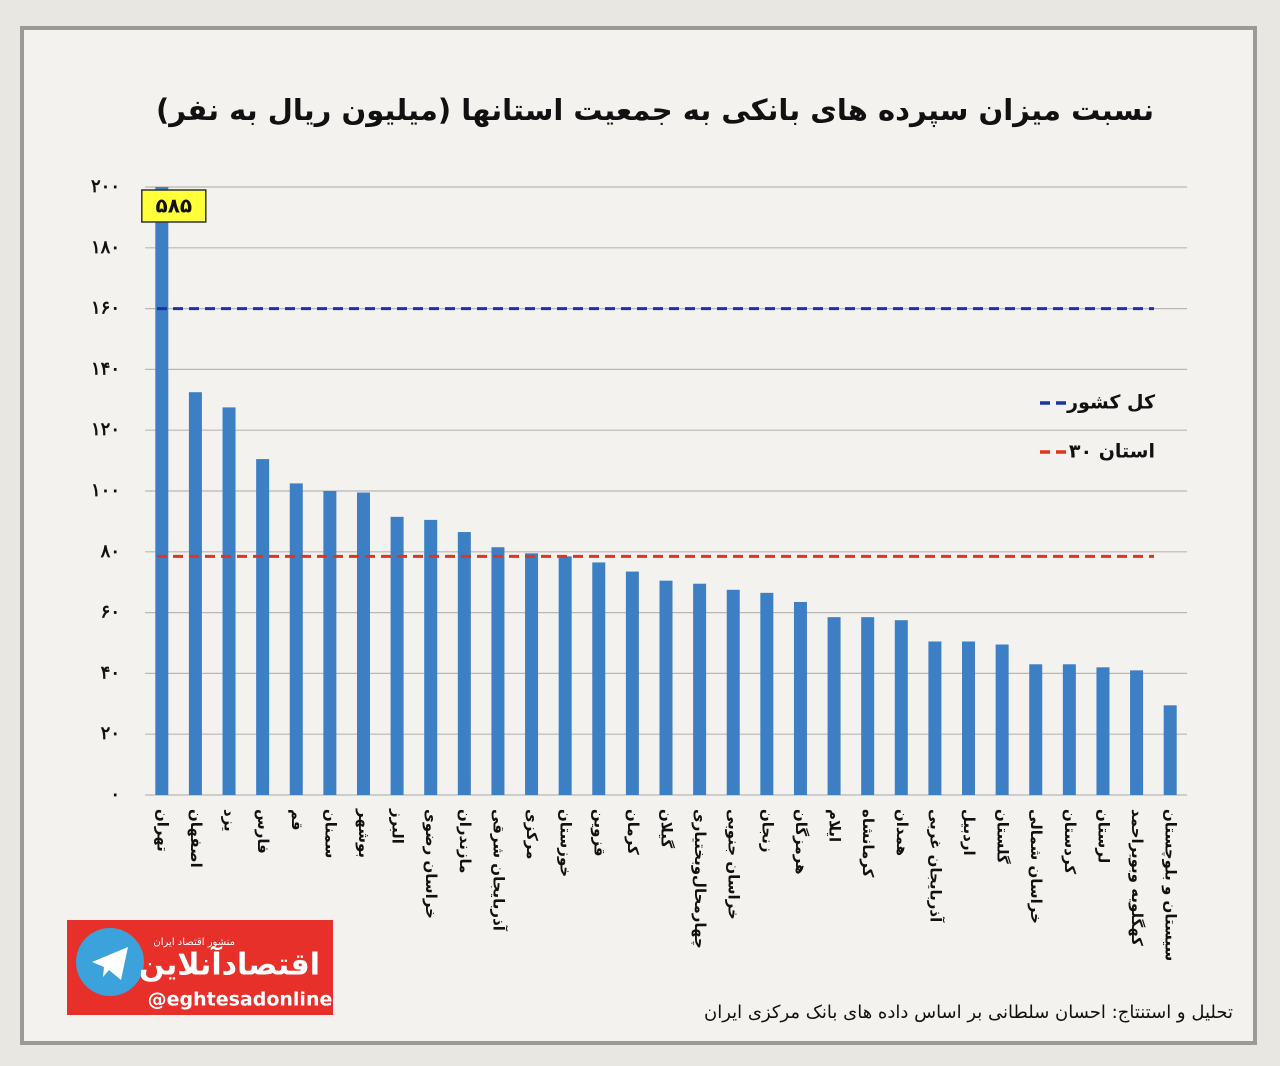 The width and height of the screenshot is (1280, 1066). Describe the element at coordinates (935, 866) in the screenshot. I see `x-tick-label: آذربایجان غربی` at that location.